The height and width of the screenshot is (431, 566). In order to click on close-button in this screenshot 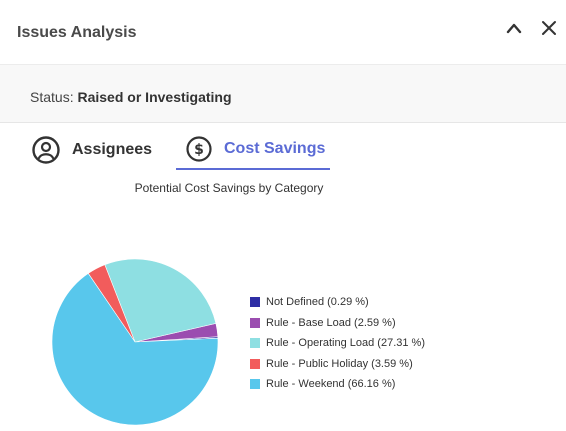, I will do `click(549, 28)`.